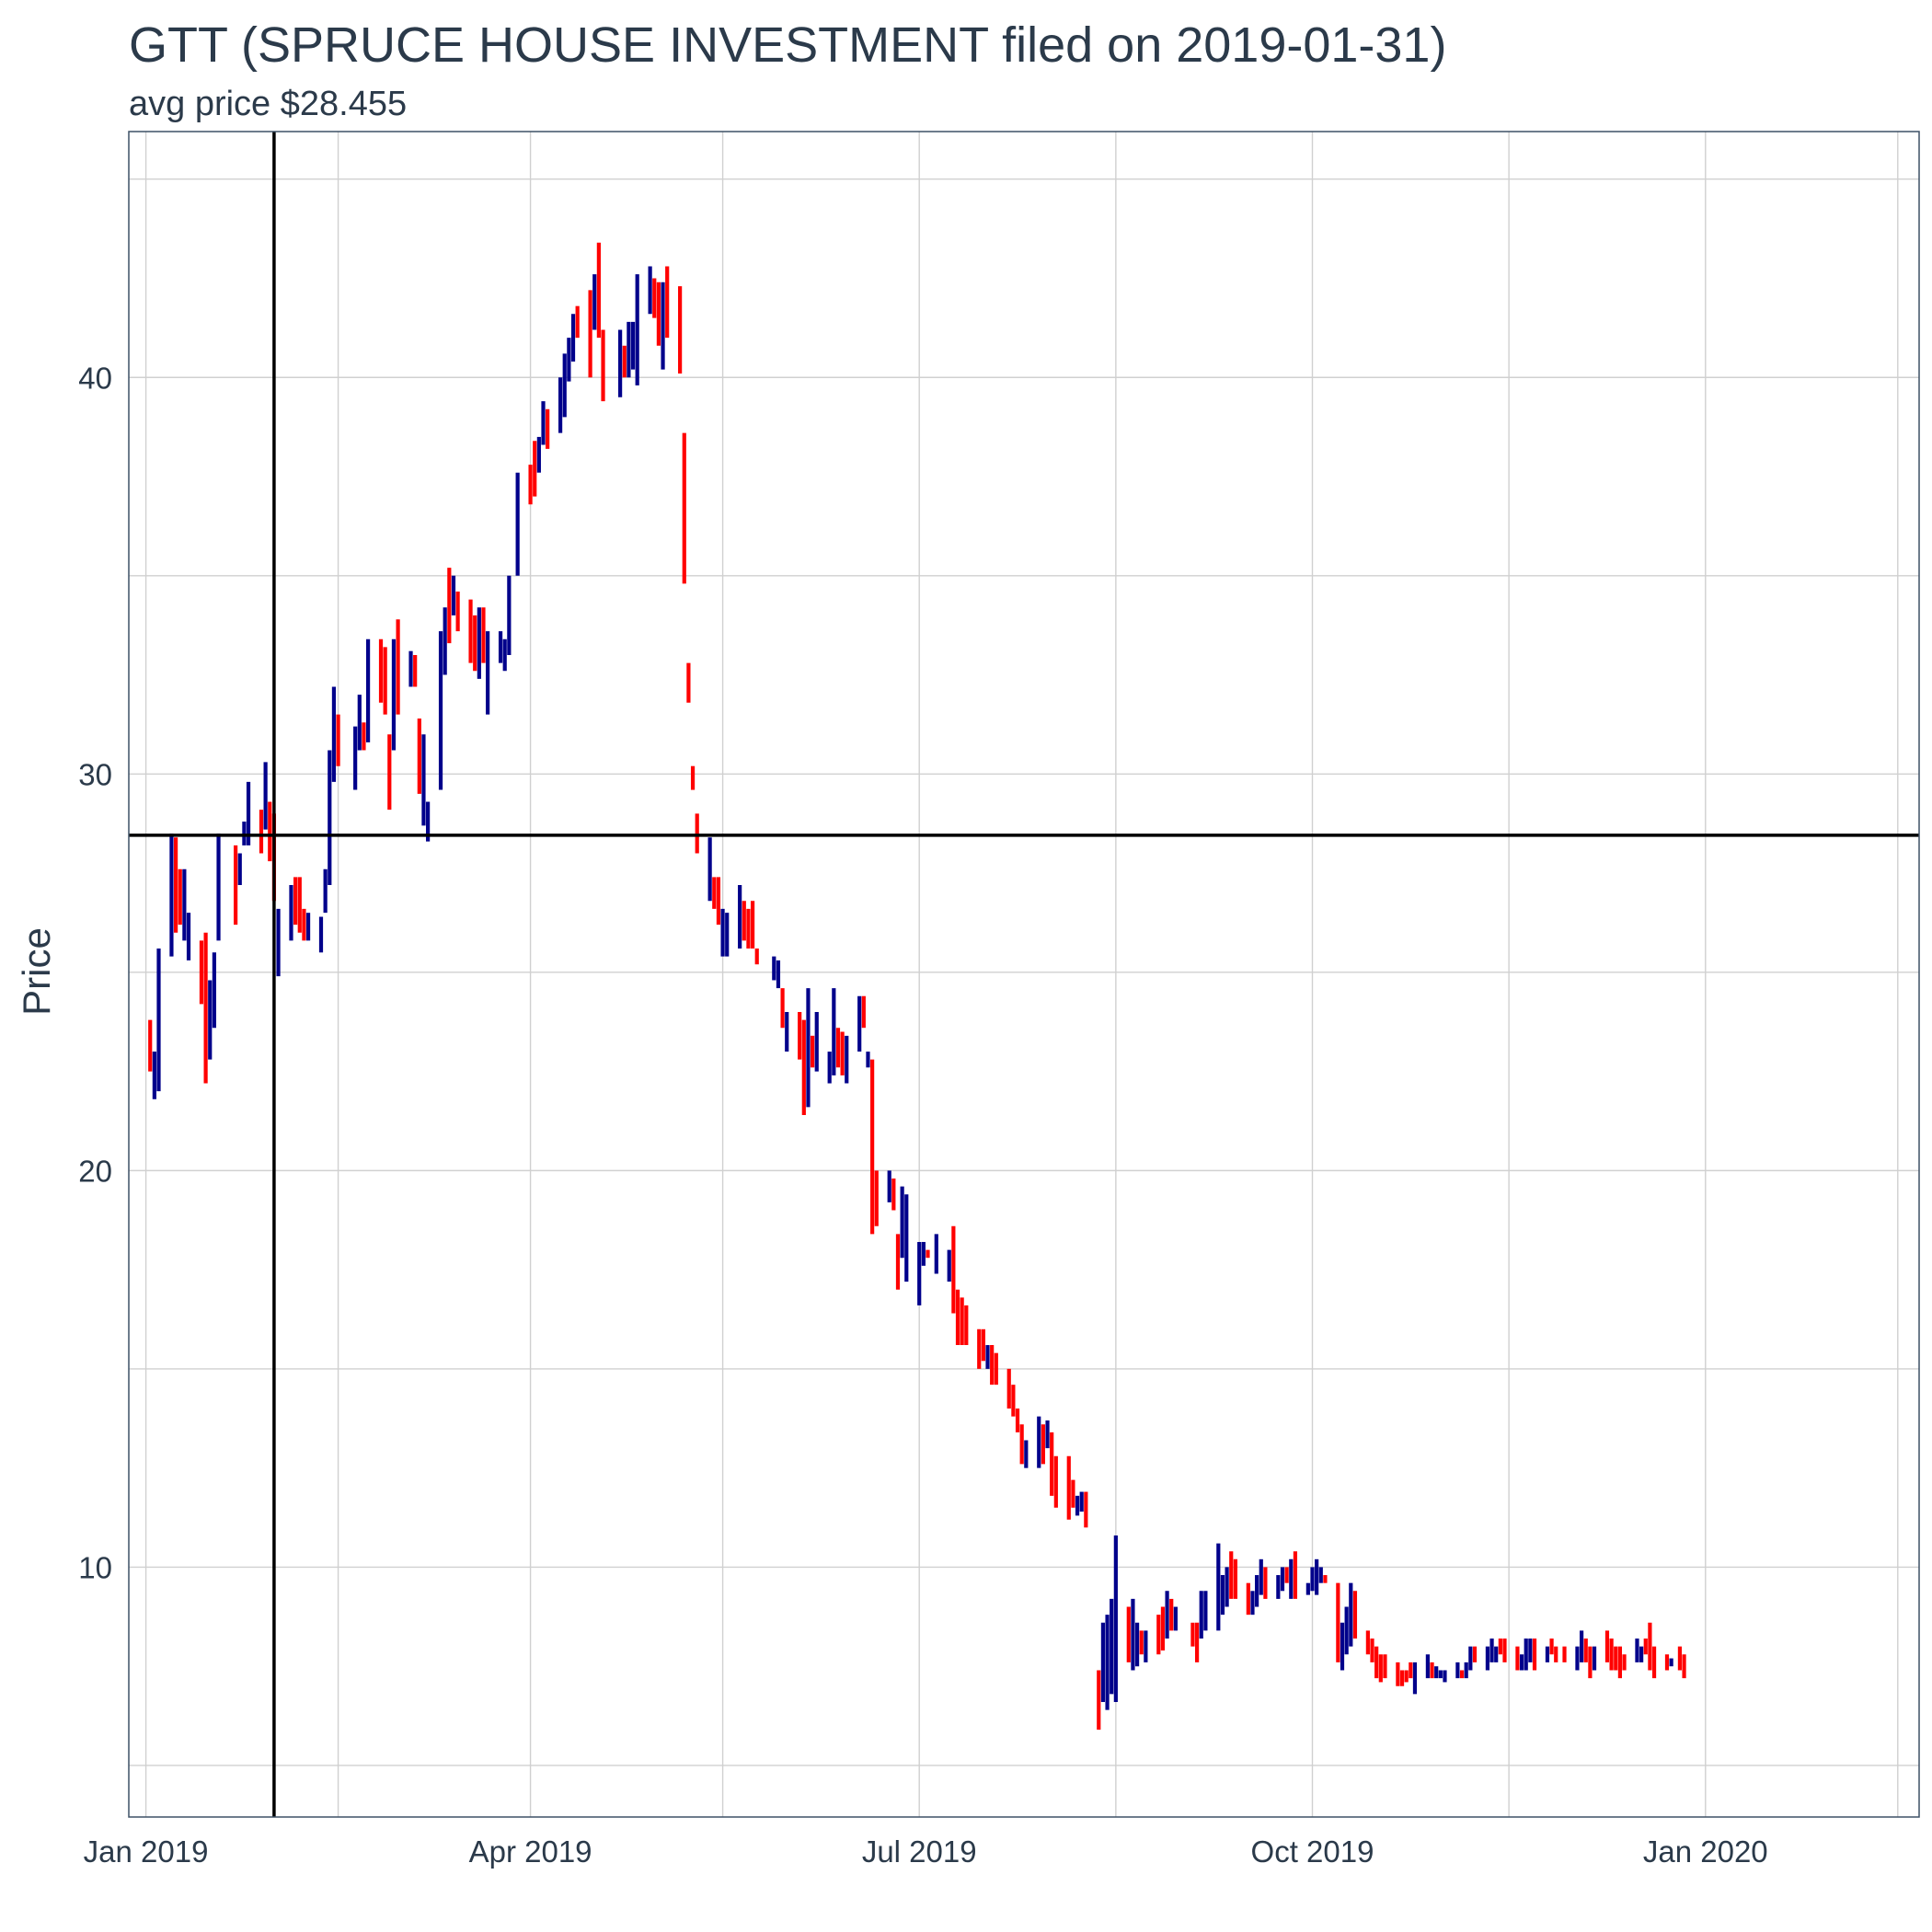  Describe the element at coordinates (95, 1171) in the screenshot. I see `y-tick-label: 20` at that location.